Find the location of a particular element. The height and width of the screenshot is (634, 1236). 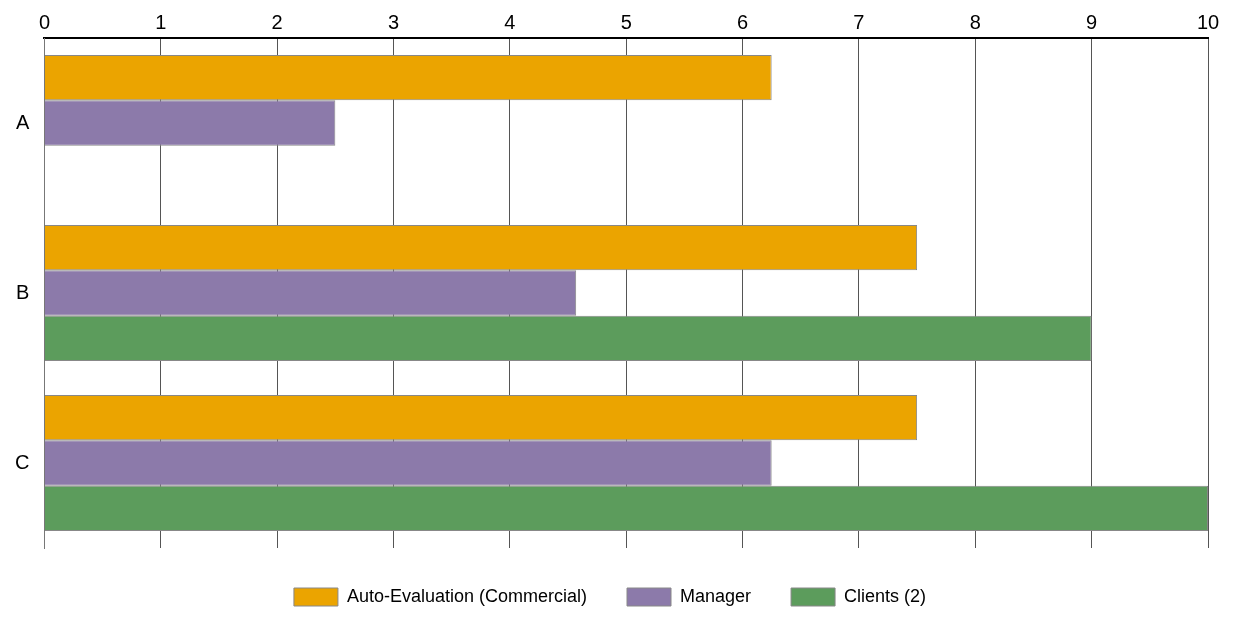

x-tick-label: 3 is located at coordinates (393, 21).